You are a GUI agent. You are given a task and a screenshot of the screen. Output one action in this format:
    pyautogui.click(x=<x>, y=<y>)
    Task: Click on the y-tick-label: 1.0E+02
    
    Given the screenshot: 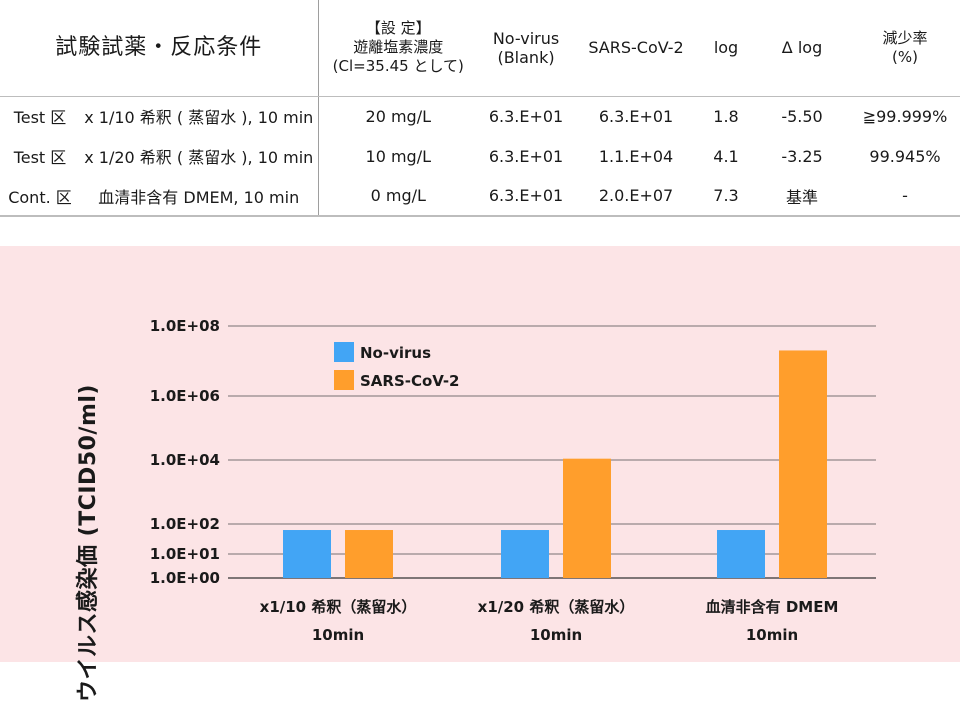 What is the action you would take?
    pyautogui.click(x=185, y=524)
    